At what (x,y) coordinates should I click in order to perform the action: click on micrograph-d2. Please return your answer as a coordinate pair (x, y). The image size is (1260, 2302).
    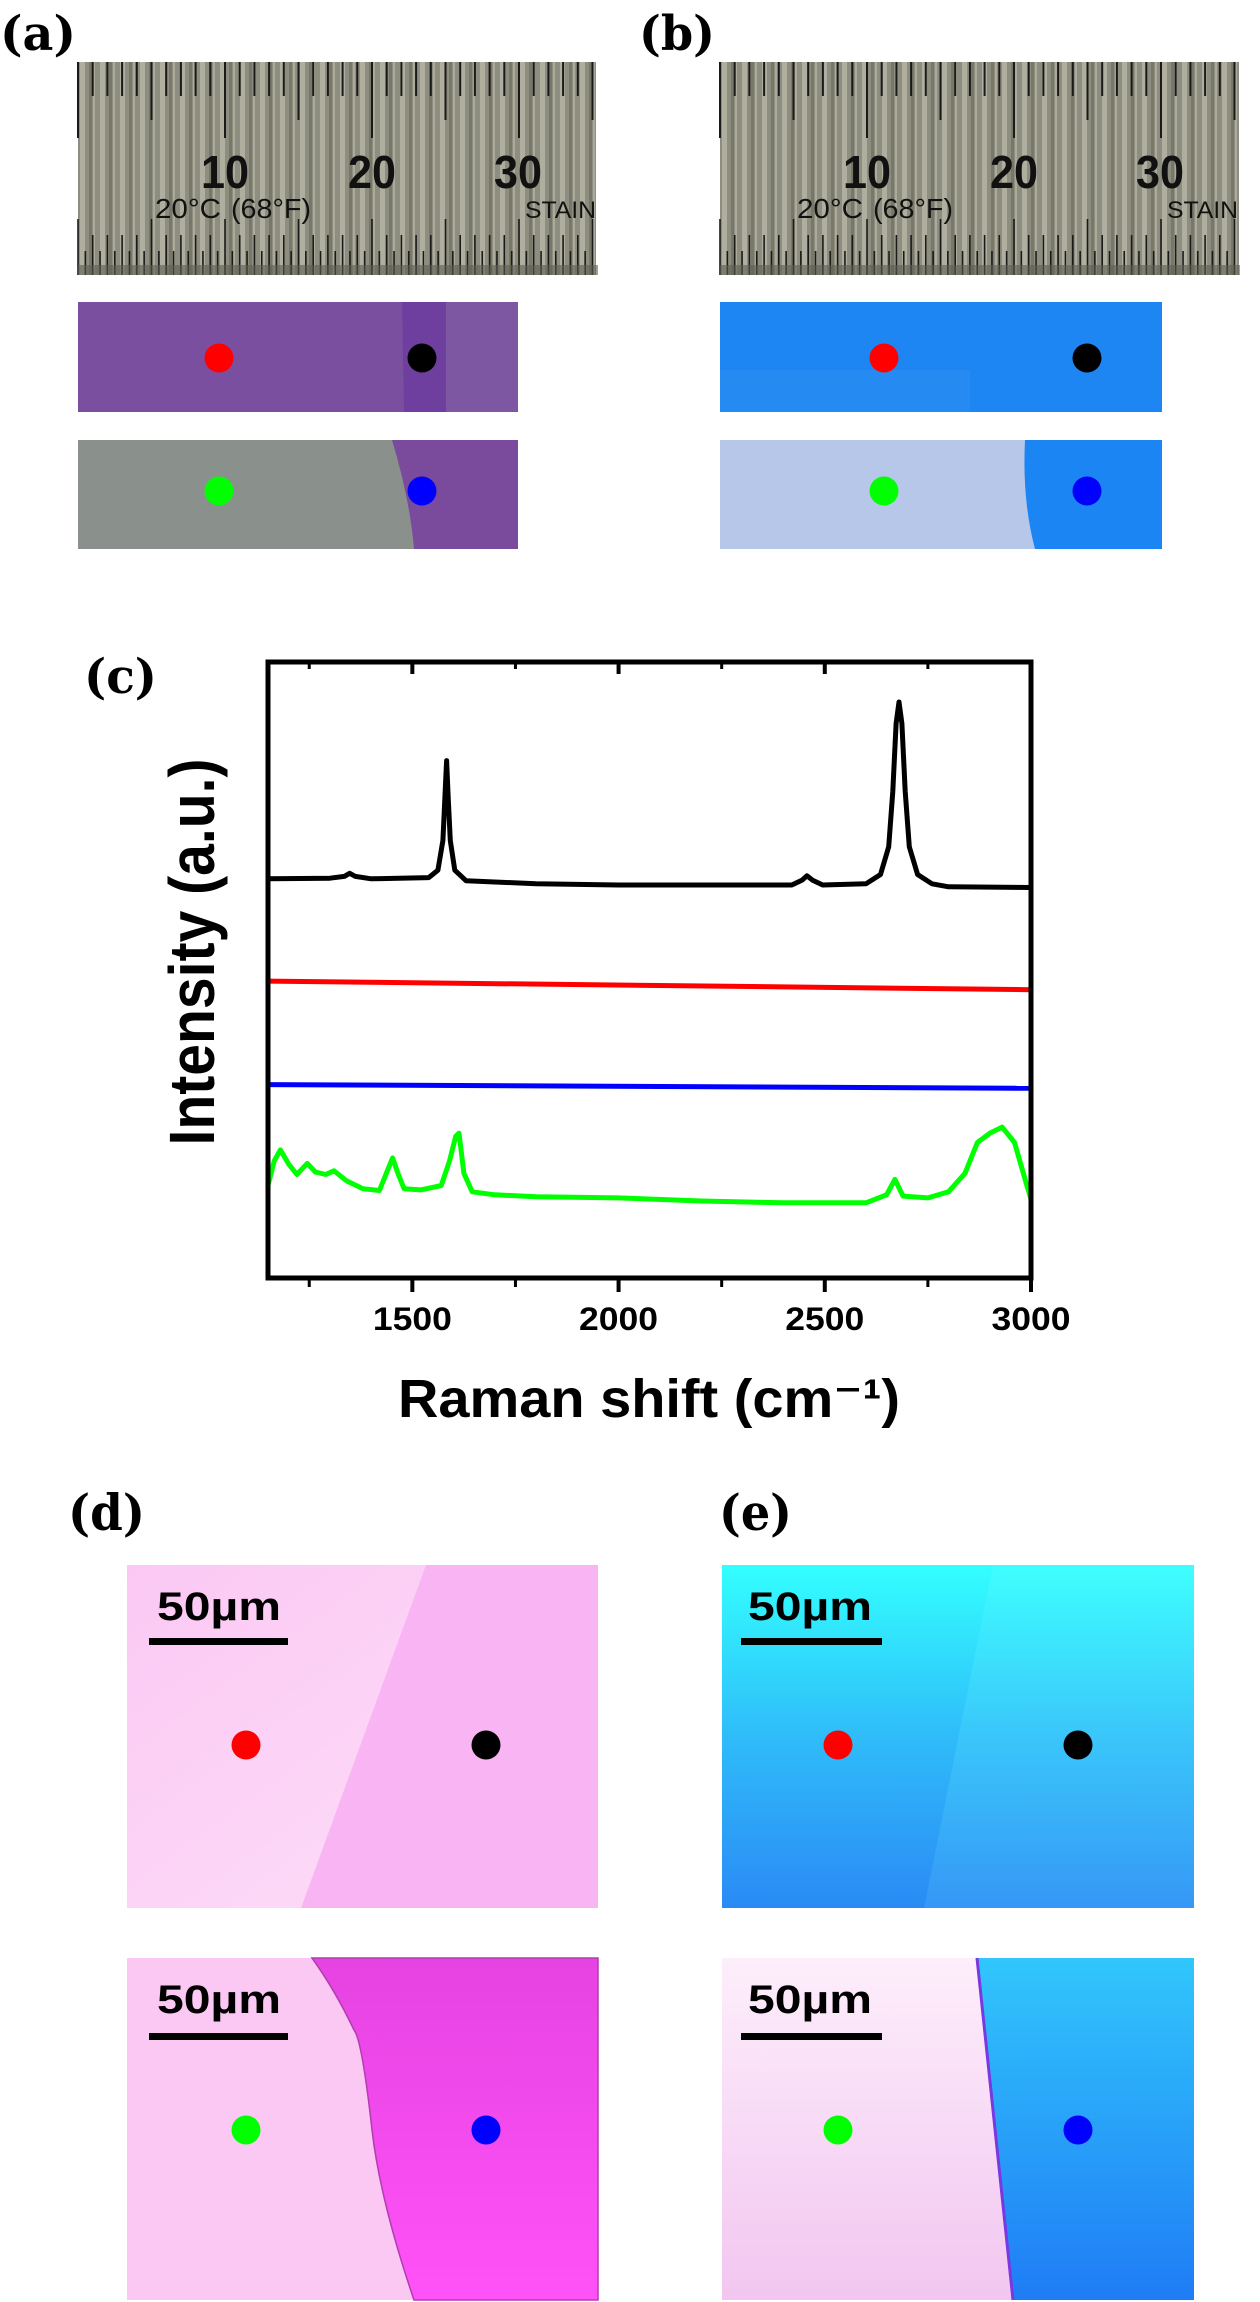
    Looking at the image, I should click on (363, 2129).